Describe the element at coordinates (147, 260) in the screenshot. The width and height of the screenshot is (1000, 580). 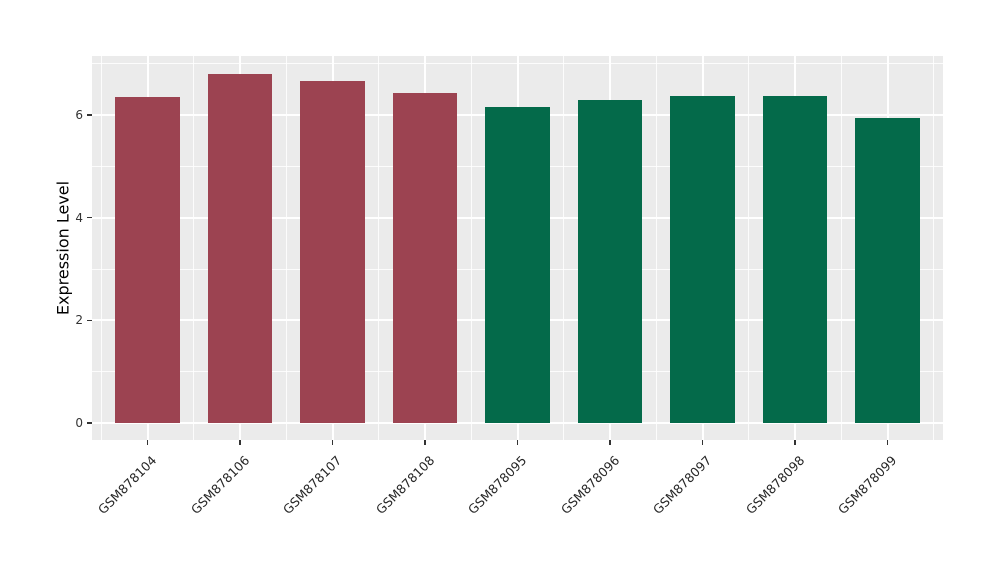
I see `bar-GSM878104` at that location.